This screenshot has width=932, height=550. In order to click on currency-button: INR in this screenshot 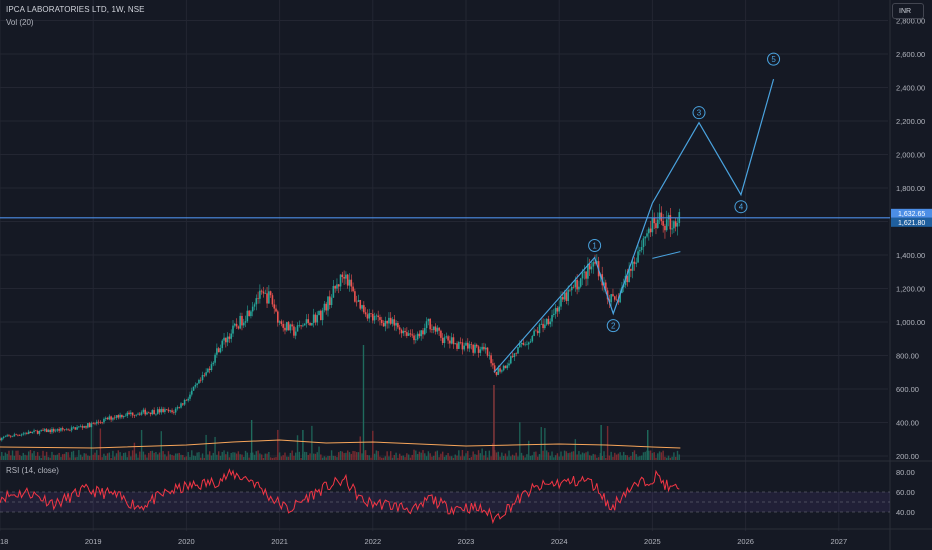, I will do `click(908, 11)`.